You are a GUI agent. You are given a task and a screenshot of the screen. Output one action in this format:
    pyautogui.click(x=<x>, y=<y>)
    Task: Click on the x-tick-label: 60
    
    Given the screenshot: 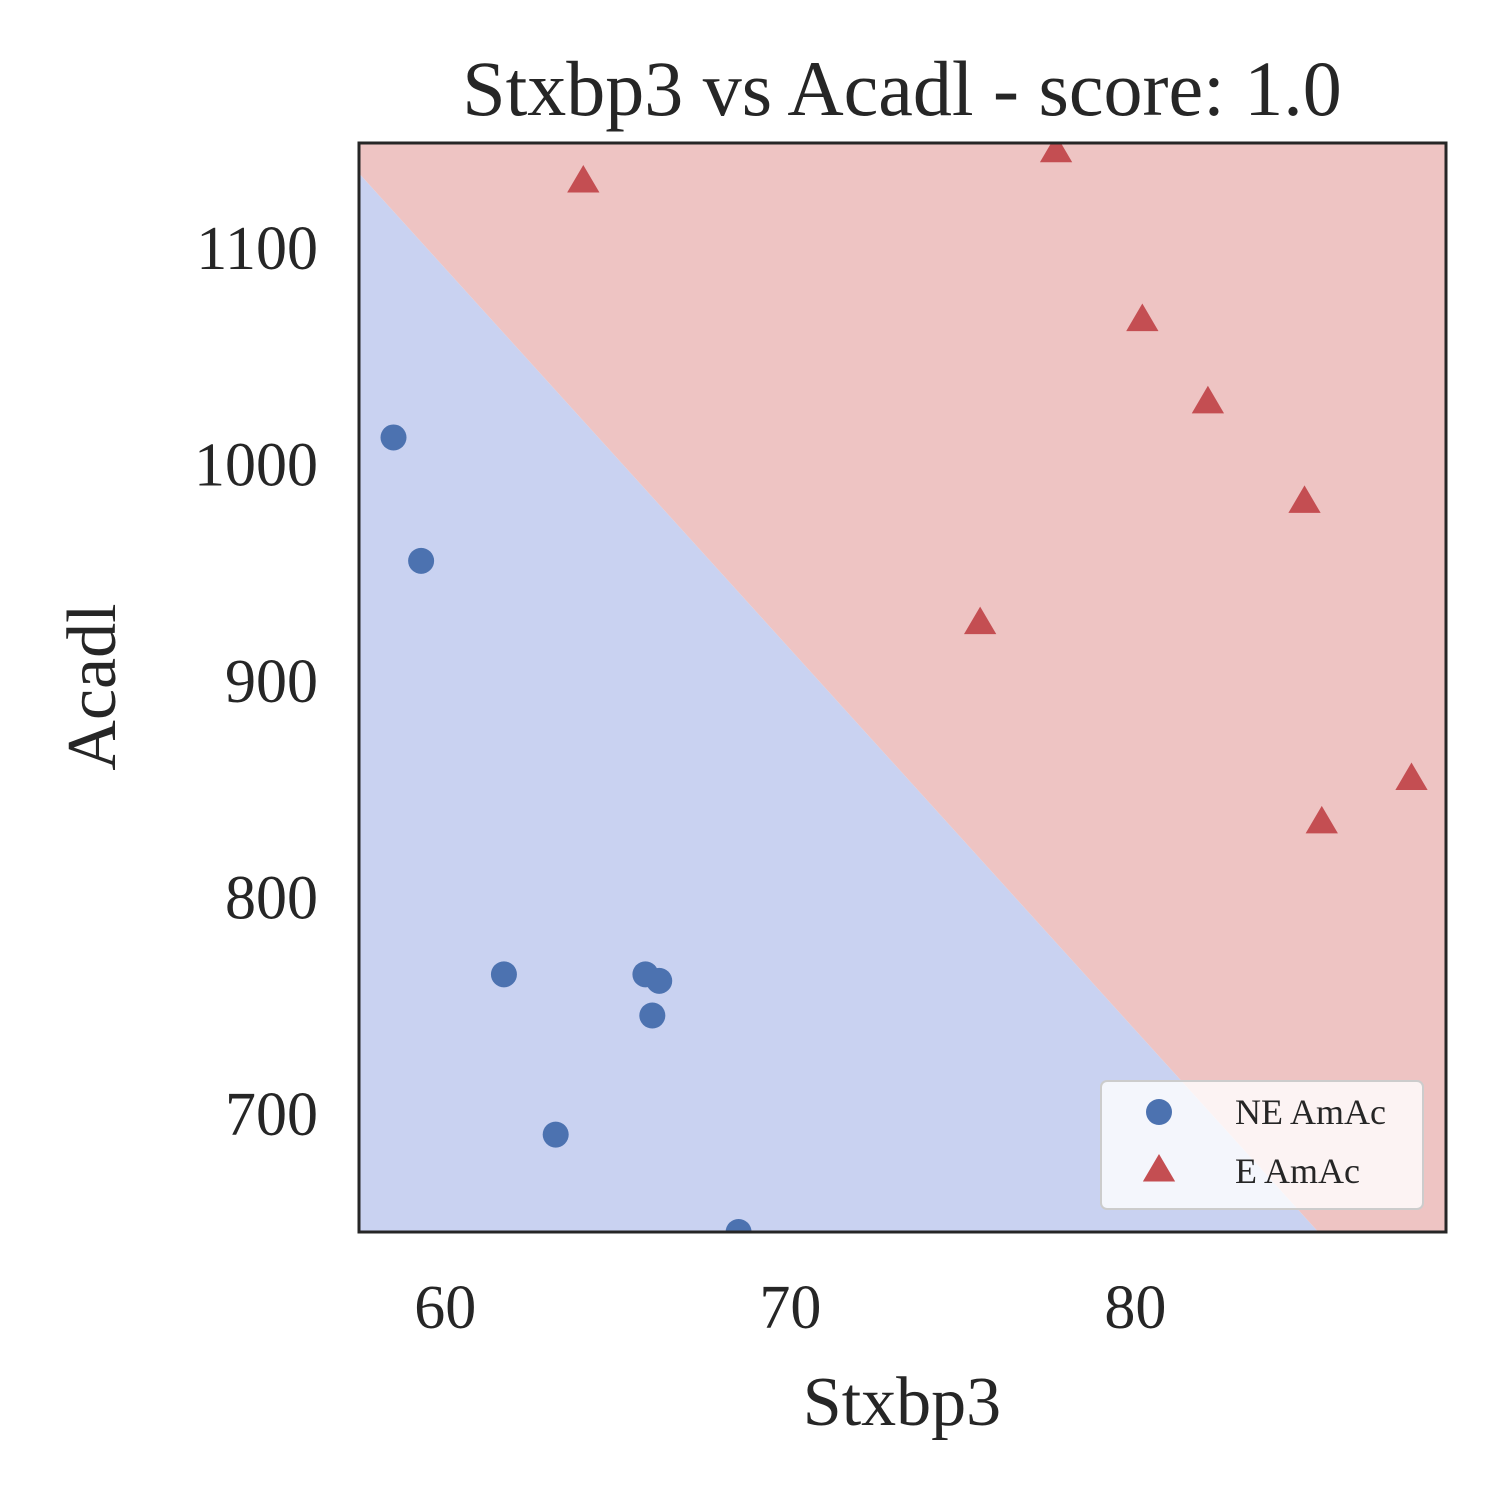 What is the action you would take?
    pyautogui.click(x=445, y=1308)
    